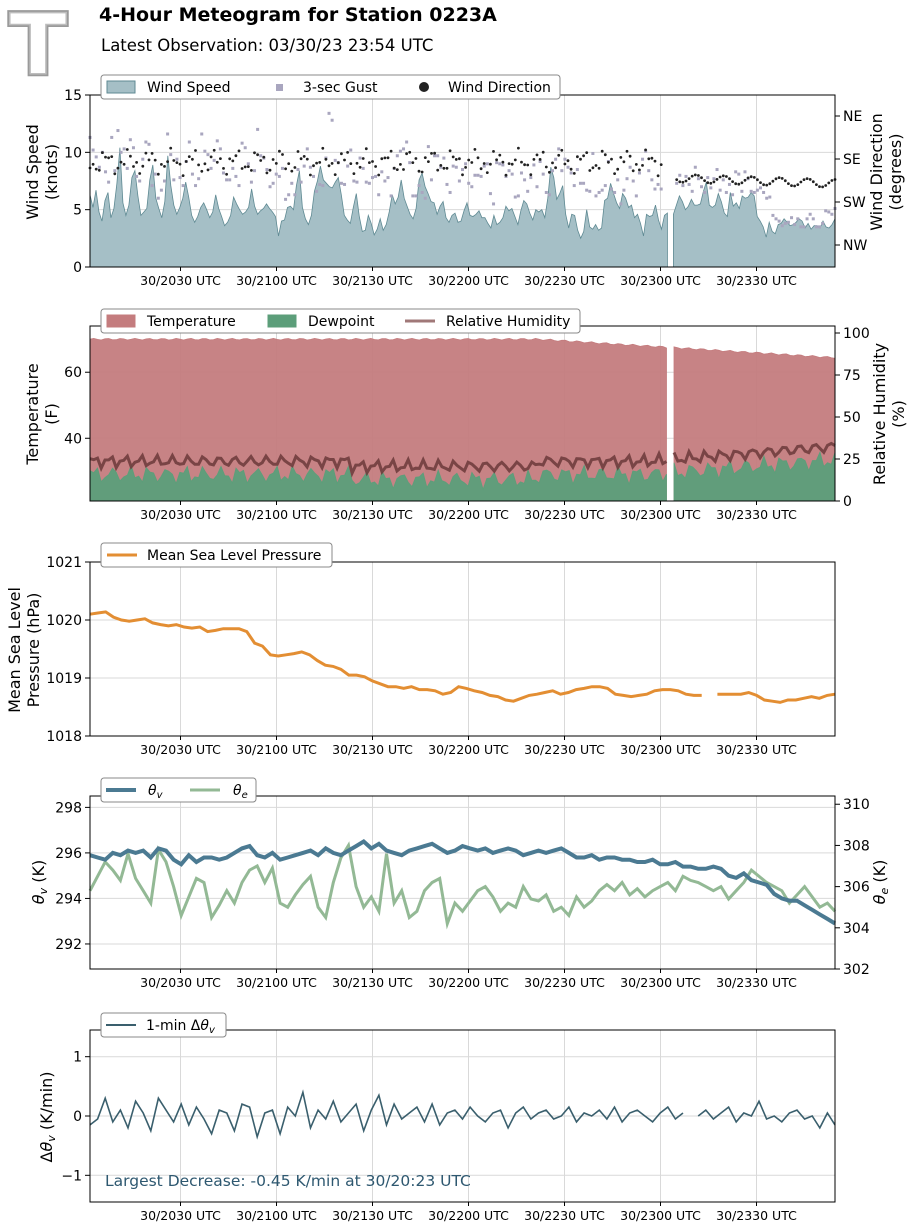 This screenshot has width=913, height=1231. What do you see at coordinates (189, 88) in the screenshot?
I see `legend-label: Wind Speed` at bounding box center [189, 88].